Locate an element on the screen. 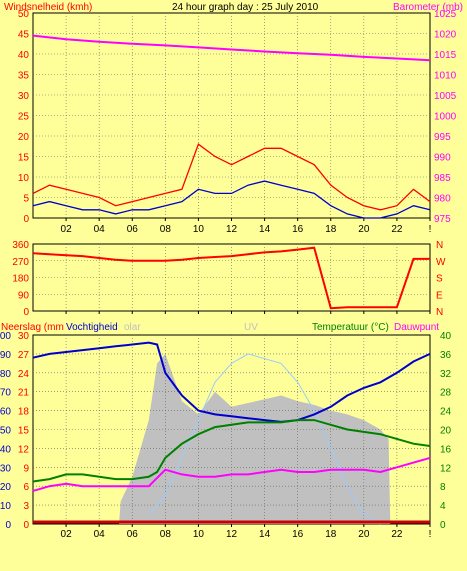 This screenshot has height=571, width=467. series-windsnelheid is located at coordinates (231, 199).